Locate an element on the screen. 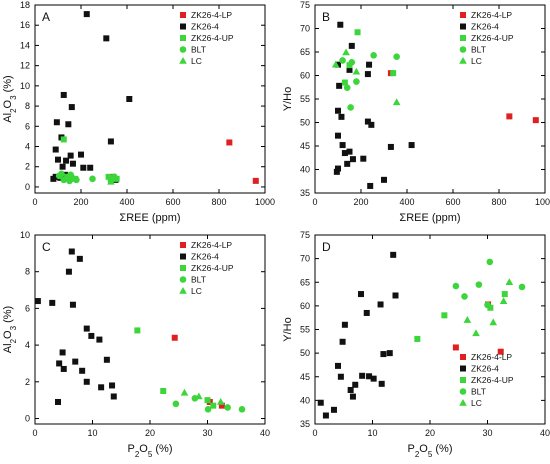 This screenshot has height=464, width=550. y-tick-label: 60 is located at coordinates (305, 76).